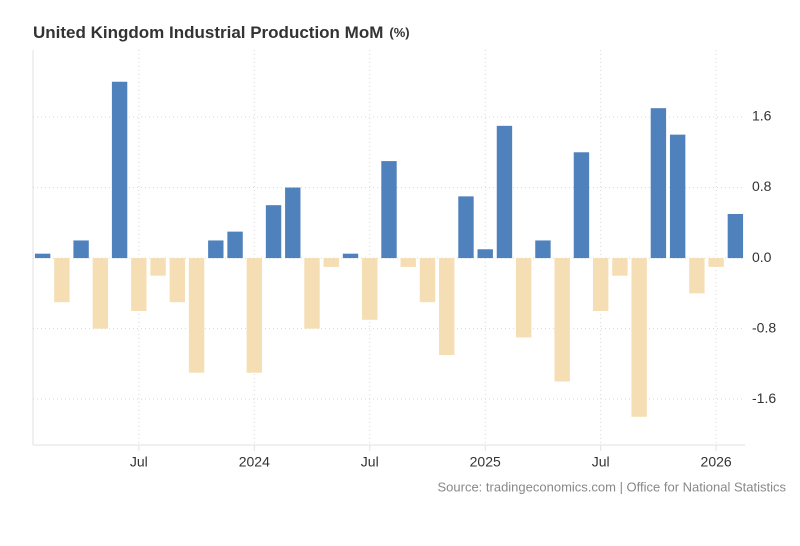 Image resolution: width=800 pixels, height=546 pixels. Describe the element at coordinates (762, 116) in the screenshot. I see `y-tick-label: 1.6` at that location.